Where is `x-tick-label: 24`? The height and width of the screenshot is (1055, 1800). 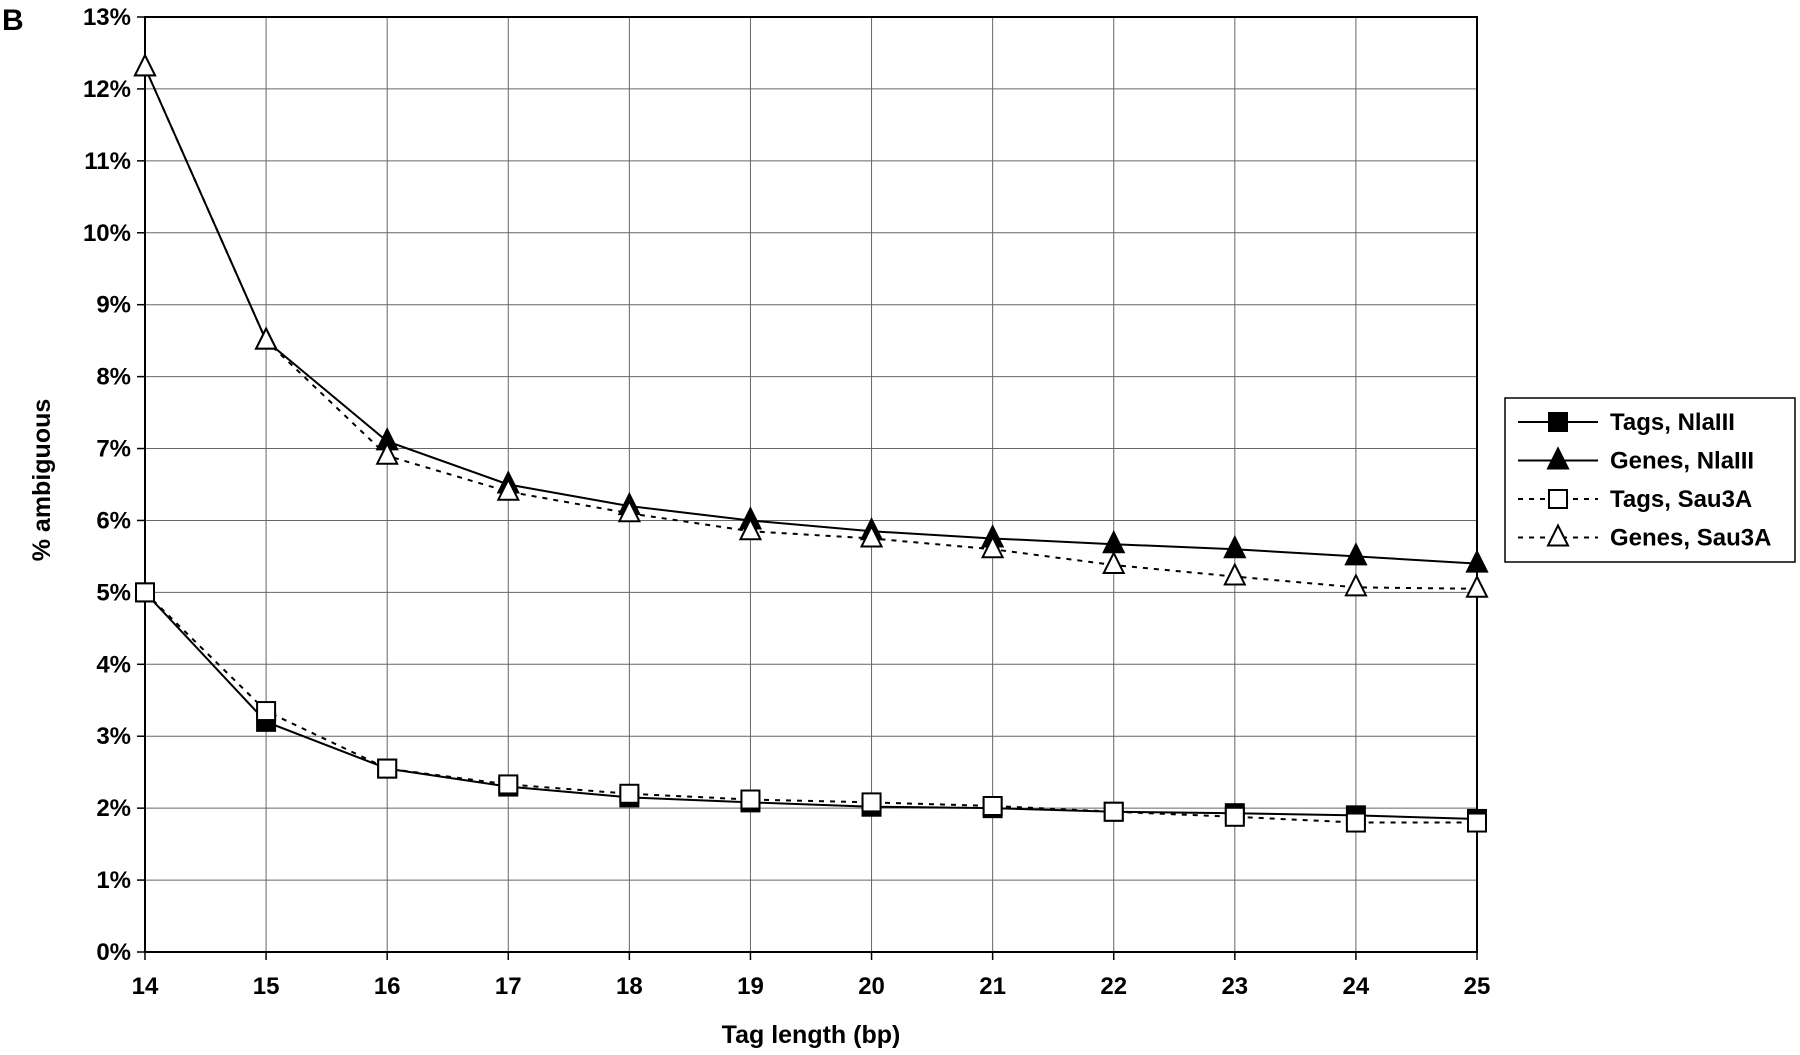
x-tick-label: 24 is located at coordinates (1356, 986).